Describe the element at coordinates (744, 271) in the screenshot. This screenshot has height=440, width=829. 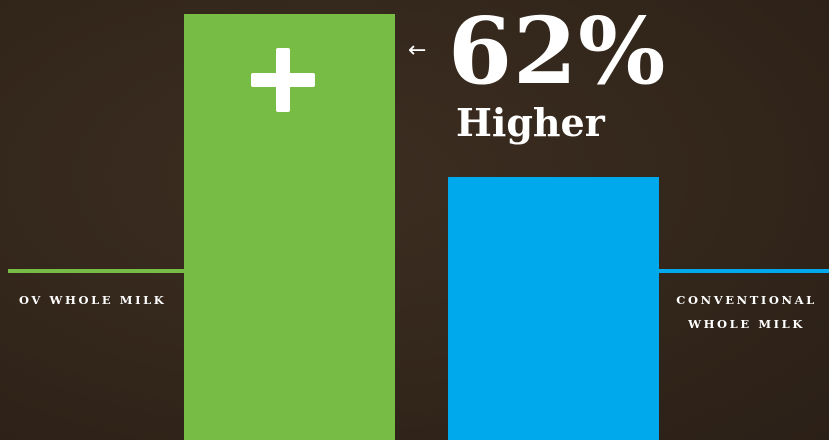
I see `conventional-baseline-rule` at that location.